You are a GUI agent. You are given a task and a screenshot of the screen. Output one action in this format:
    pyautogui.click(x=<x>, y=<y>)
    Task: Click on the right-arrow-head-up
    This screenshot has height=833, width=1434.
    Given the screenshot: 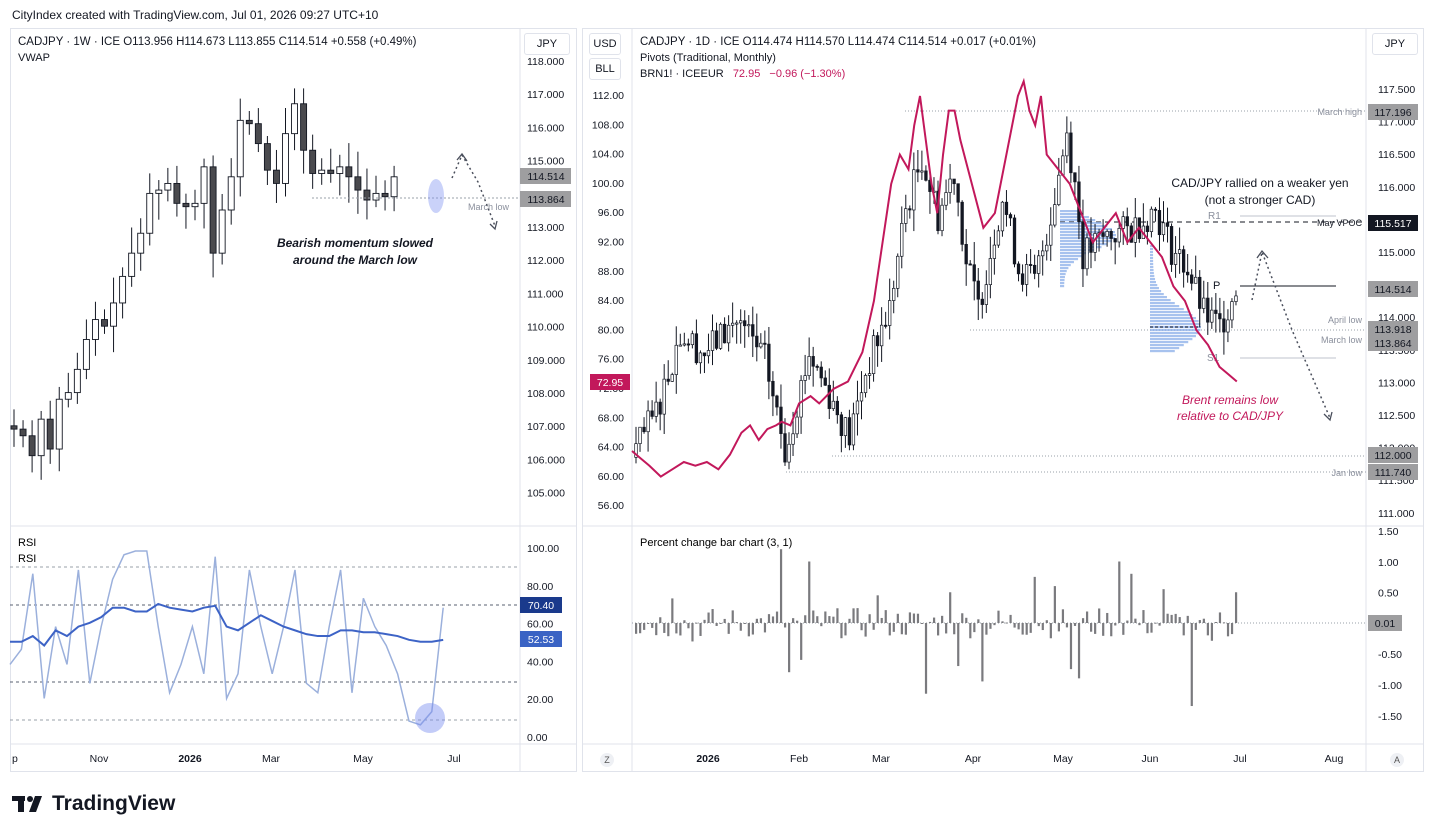 What is the action you would take?
    pyautogui.click(x=1262, y=254)
    